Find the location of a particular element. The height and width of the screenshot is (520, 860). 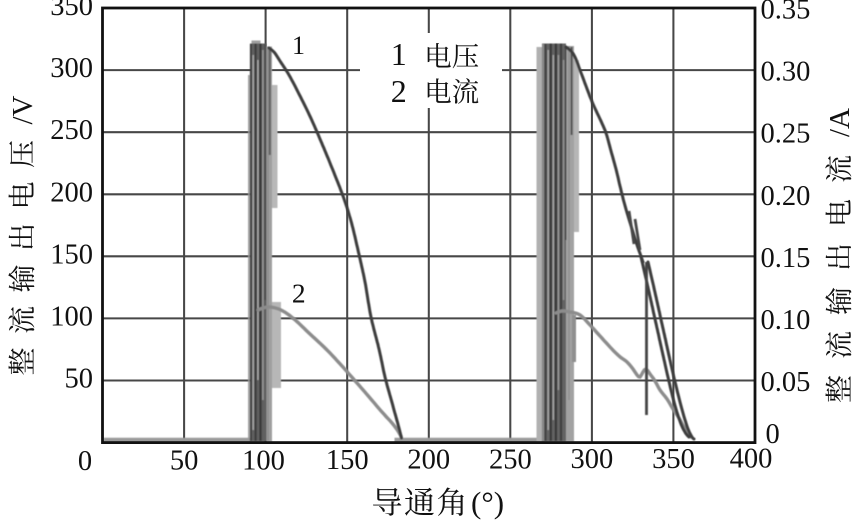

svg-text: 0.15 is located at coordinates (786, 258).